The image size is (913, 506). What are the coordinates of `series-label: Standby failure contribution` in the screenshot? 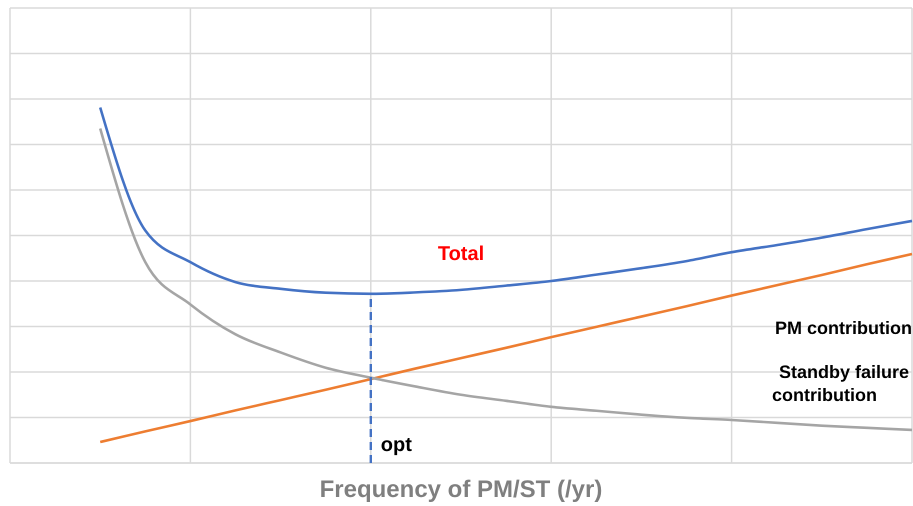 It's located at (840, 383).